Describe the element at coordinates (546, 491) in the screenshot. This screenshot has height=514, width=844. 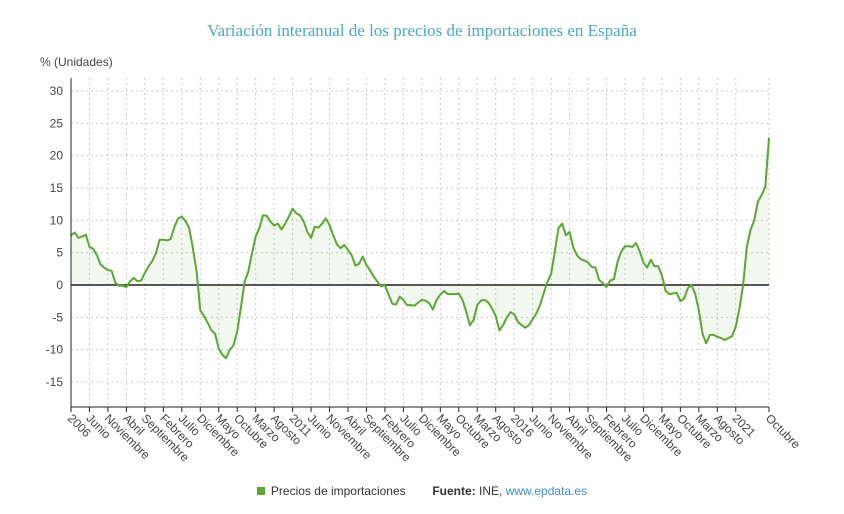
I see `source-link: www.epdata.es` at that location.